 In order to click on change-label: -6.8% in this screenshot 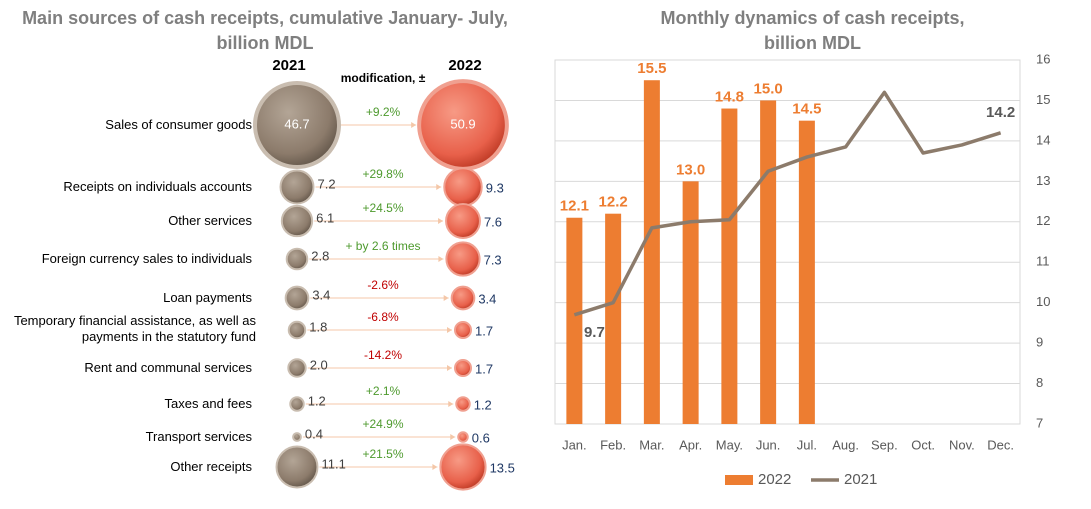, I will do `click(383, 317)`.